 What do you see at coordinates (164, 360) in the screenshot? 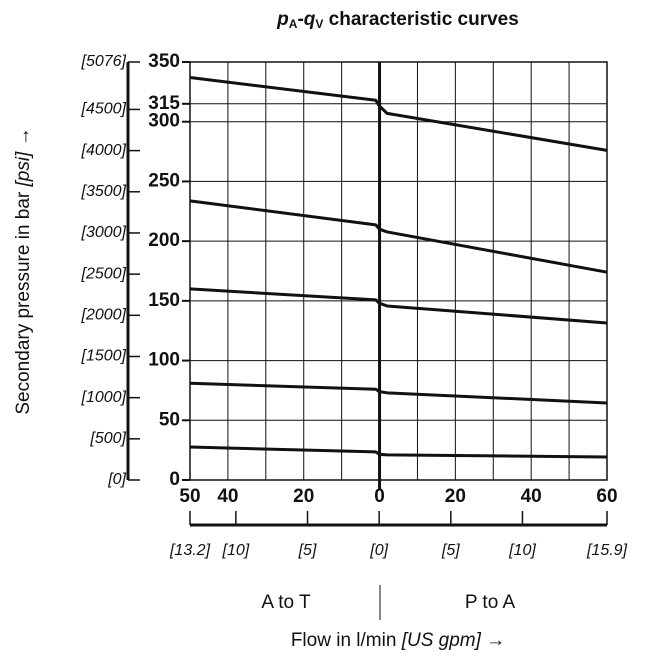
I see `y-tick-label: 100` at bounding box center [164, 360].